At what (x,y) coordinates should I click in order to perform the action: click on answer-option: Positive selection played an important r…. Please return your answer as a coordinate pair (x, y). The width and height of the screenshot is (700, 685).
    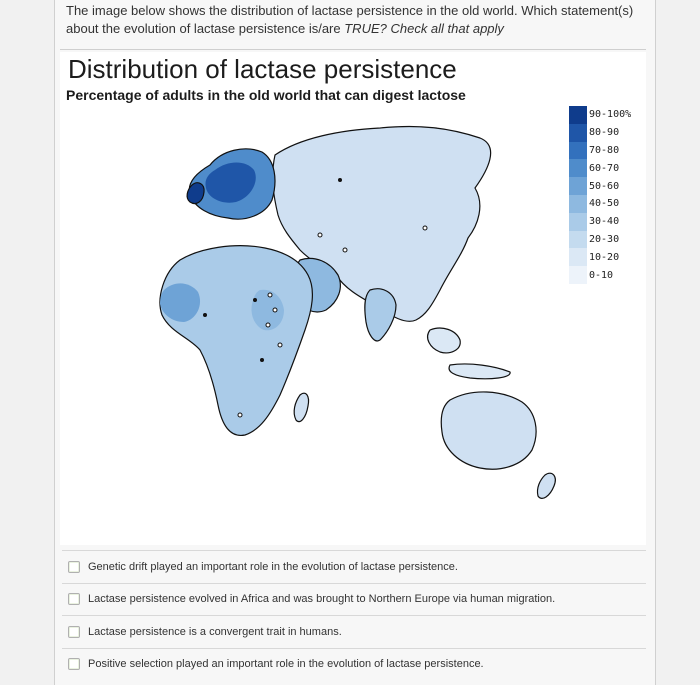
    Looking at the image, I should click on (354, 664).